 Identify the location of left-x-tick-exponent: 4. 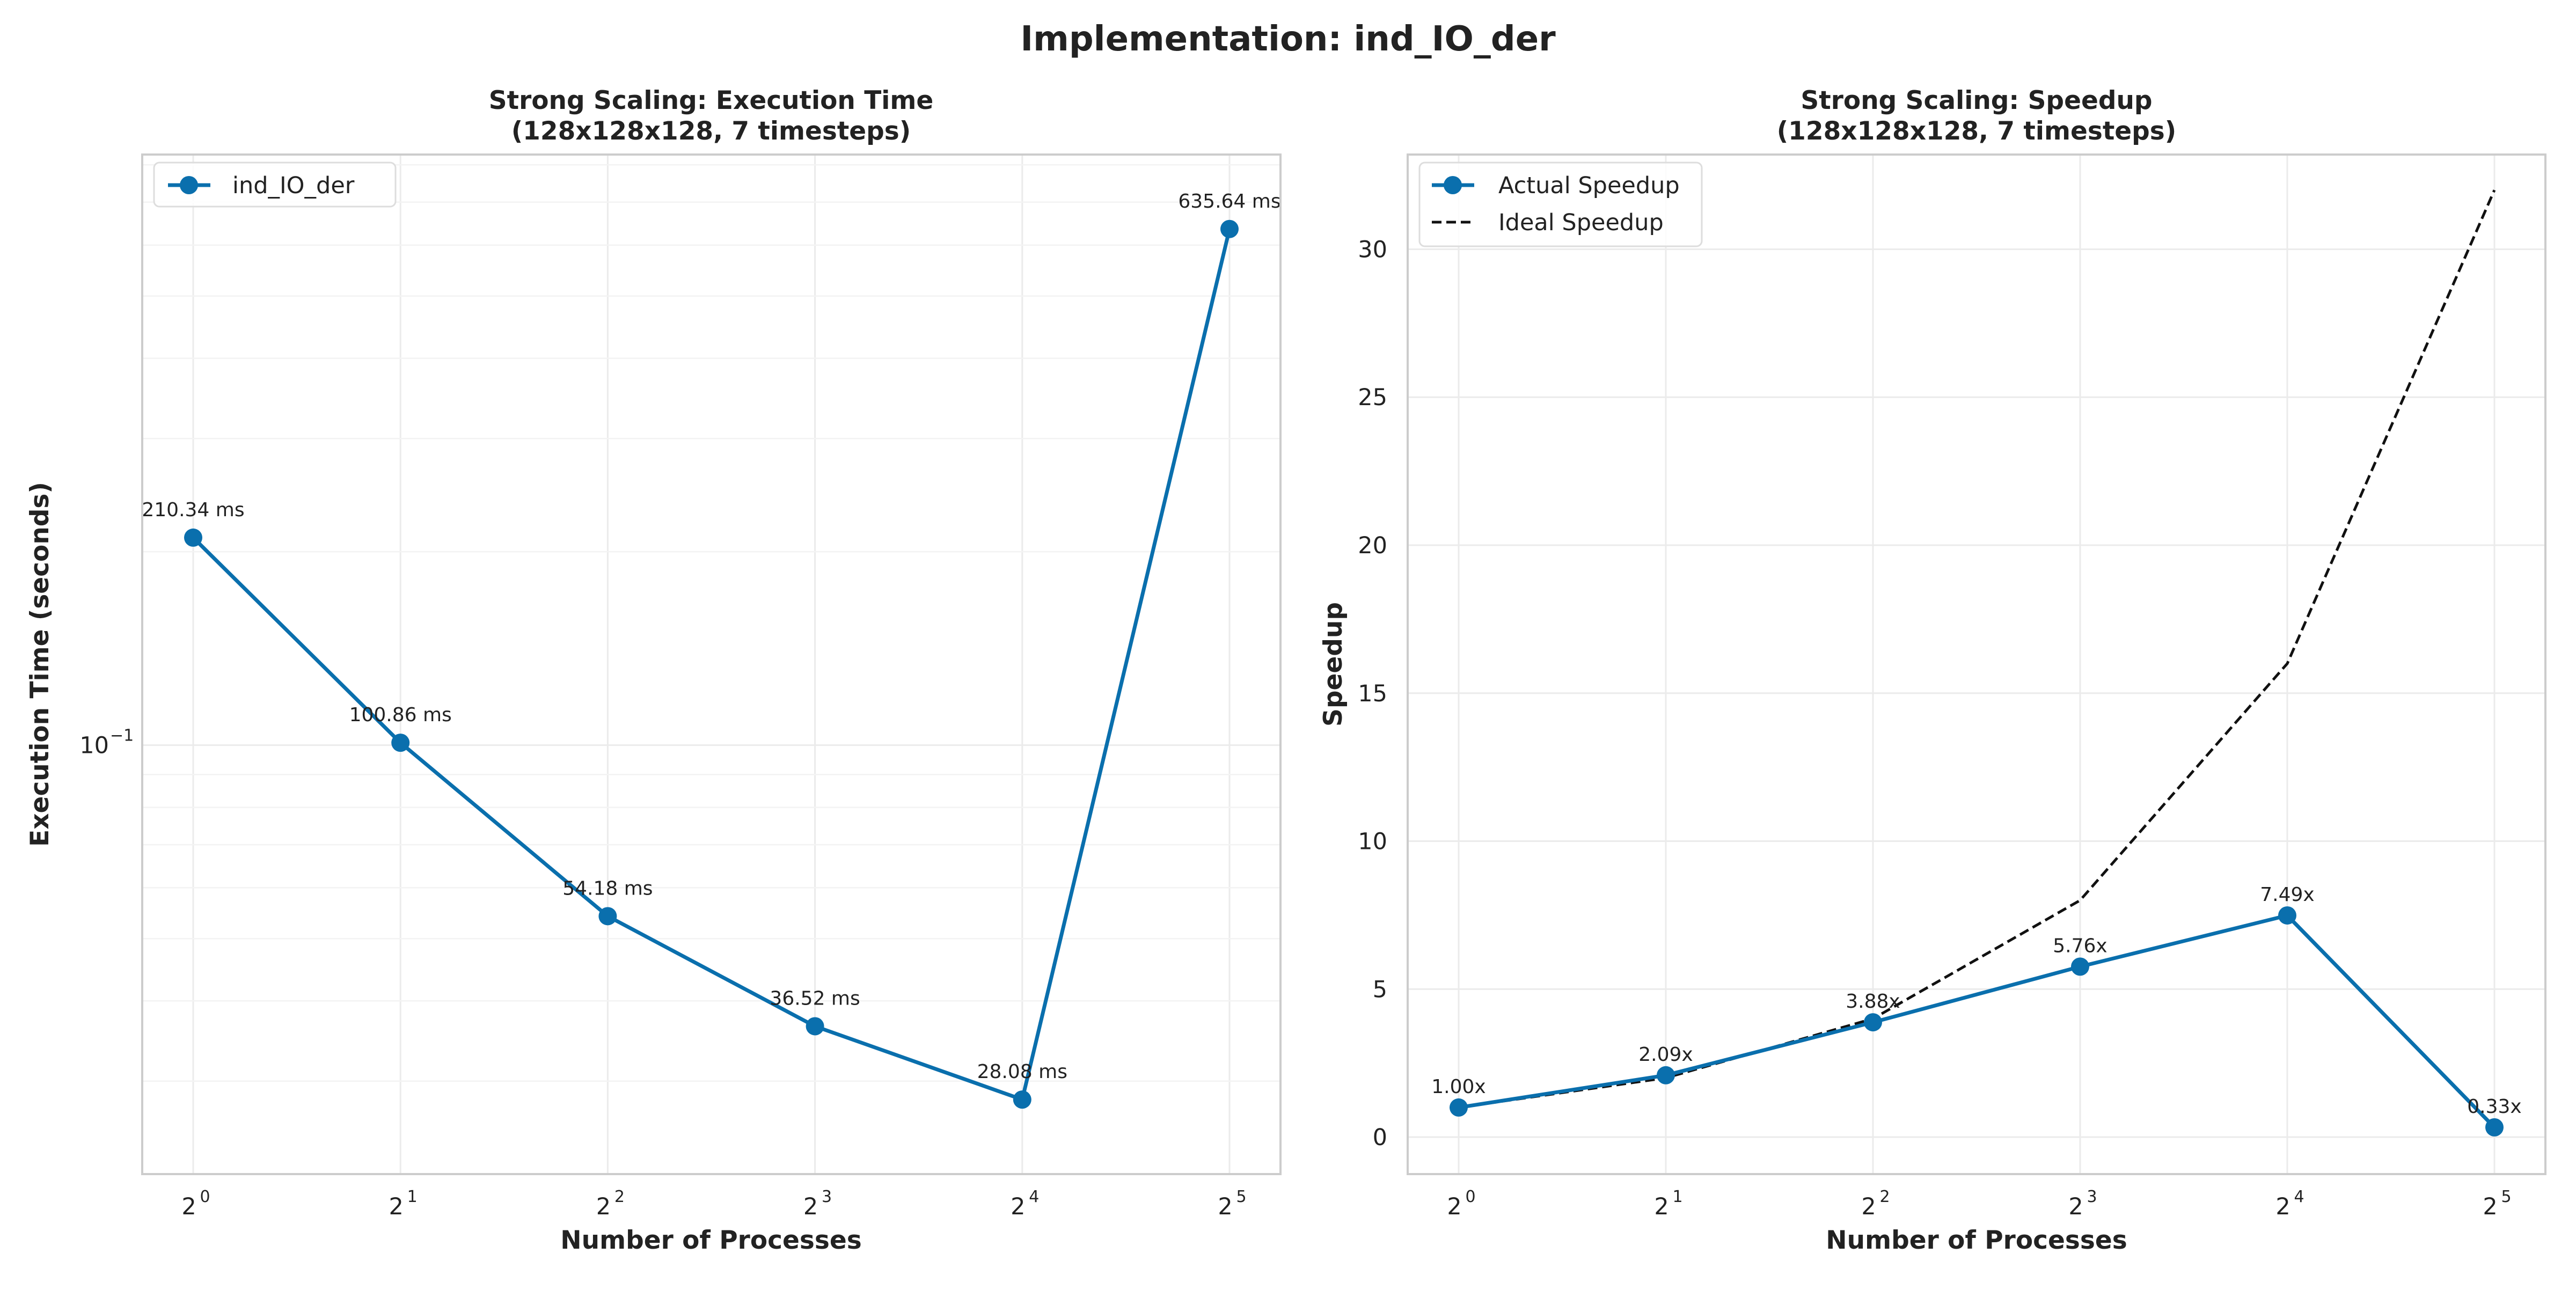
(1034, 1197).